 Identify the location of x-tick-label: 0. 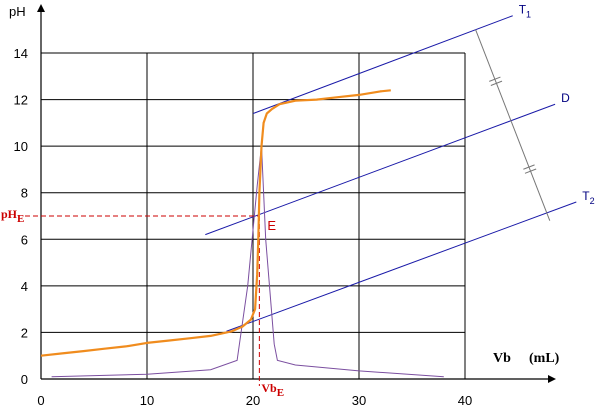
(40, 400).